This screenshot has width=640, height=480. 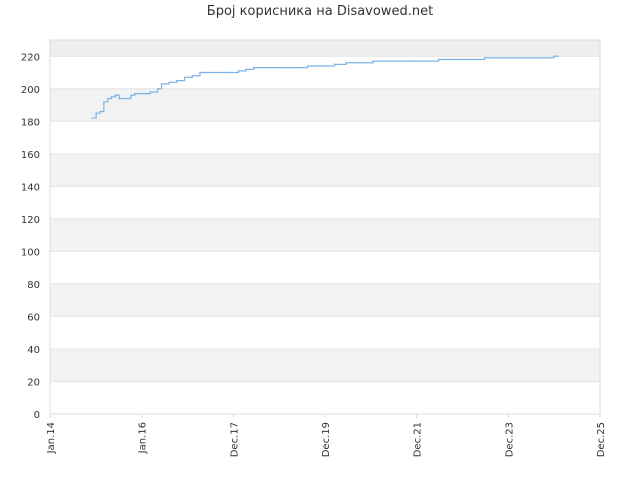 I want to click on y-tick-label: 40, so click(x=33, y=350).